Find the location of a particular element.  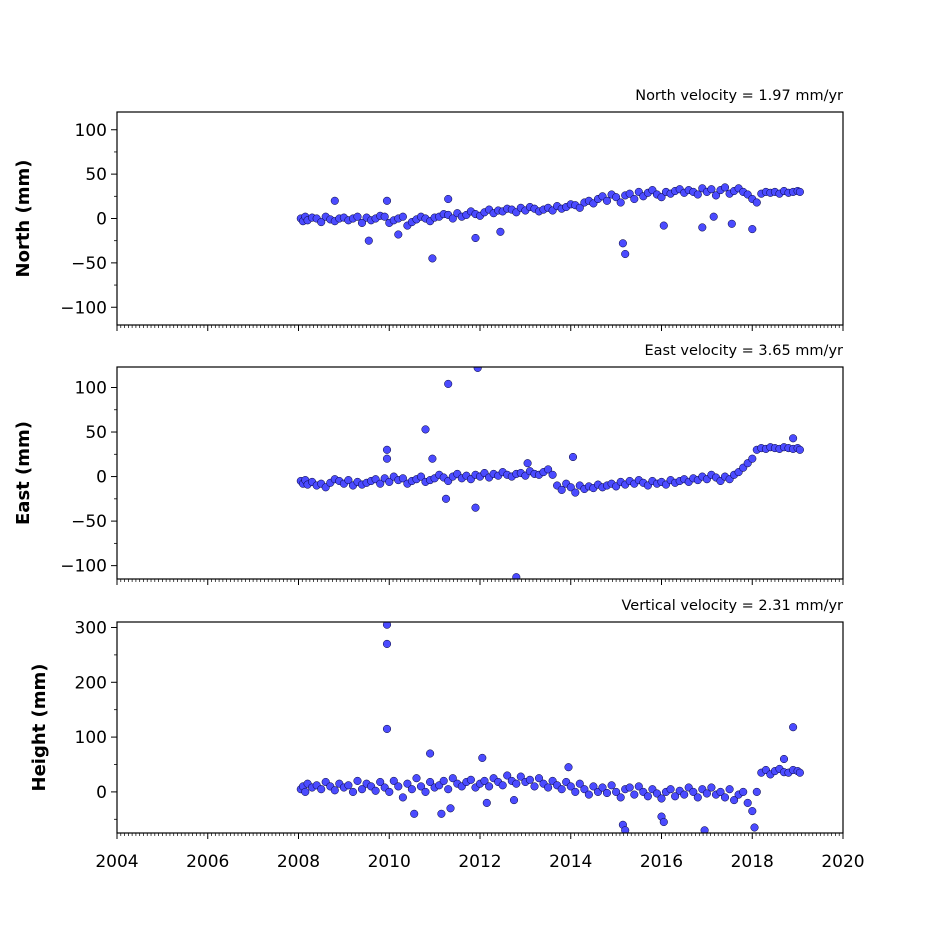

x-tick-label: 2016 is located at coordinates (661, 862).